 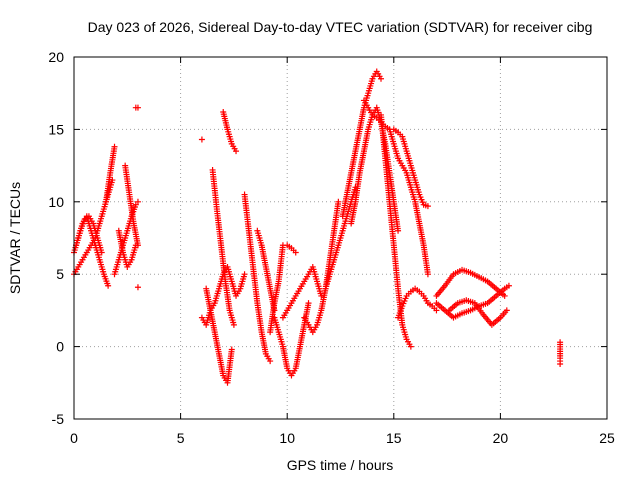 I want to click on series-early-a, so click(x=91, y=251).